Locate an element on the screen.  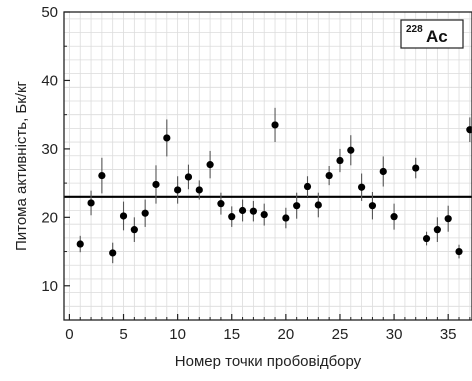
x-tick-label: 0 is located at coordinates (69, 334).